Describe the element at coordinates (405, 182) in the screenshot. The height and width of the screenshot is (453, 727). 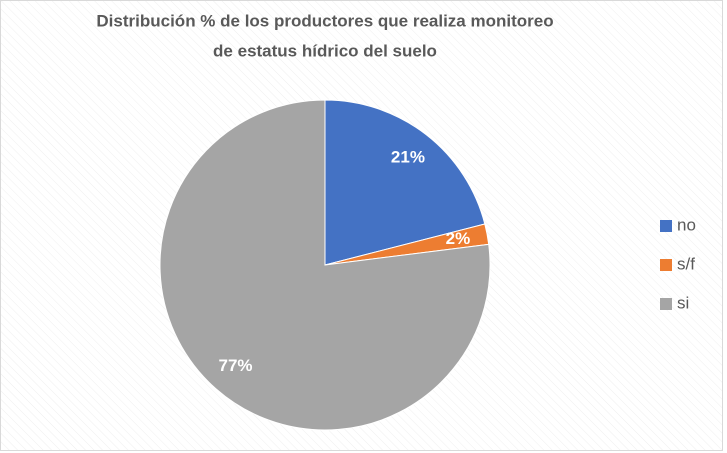
I see `pie-slice` at that location.